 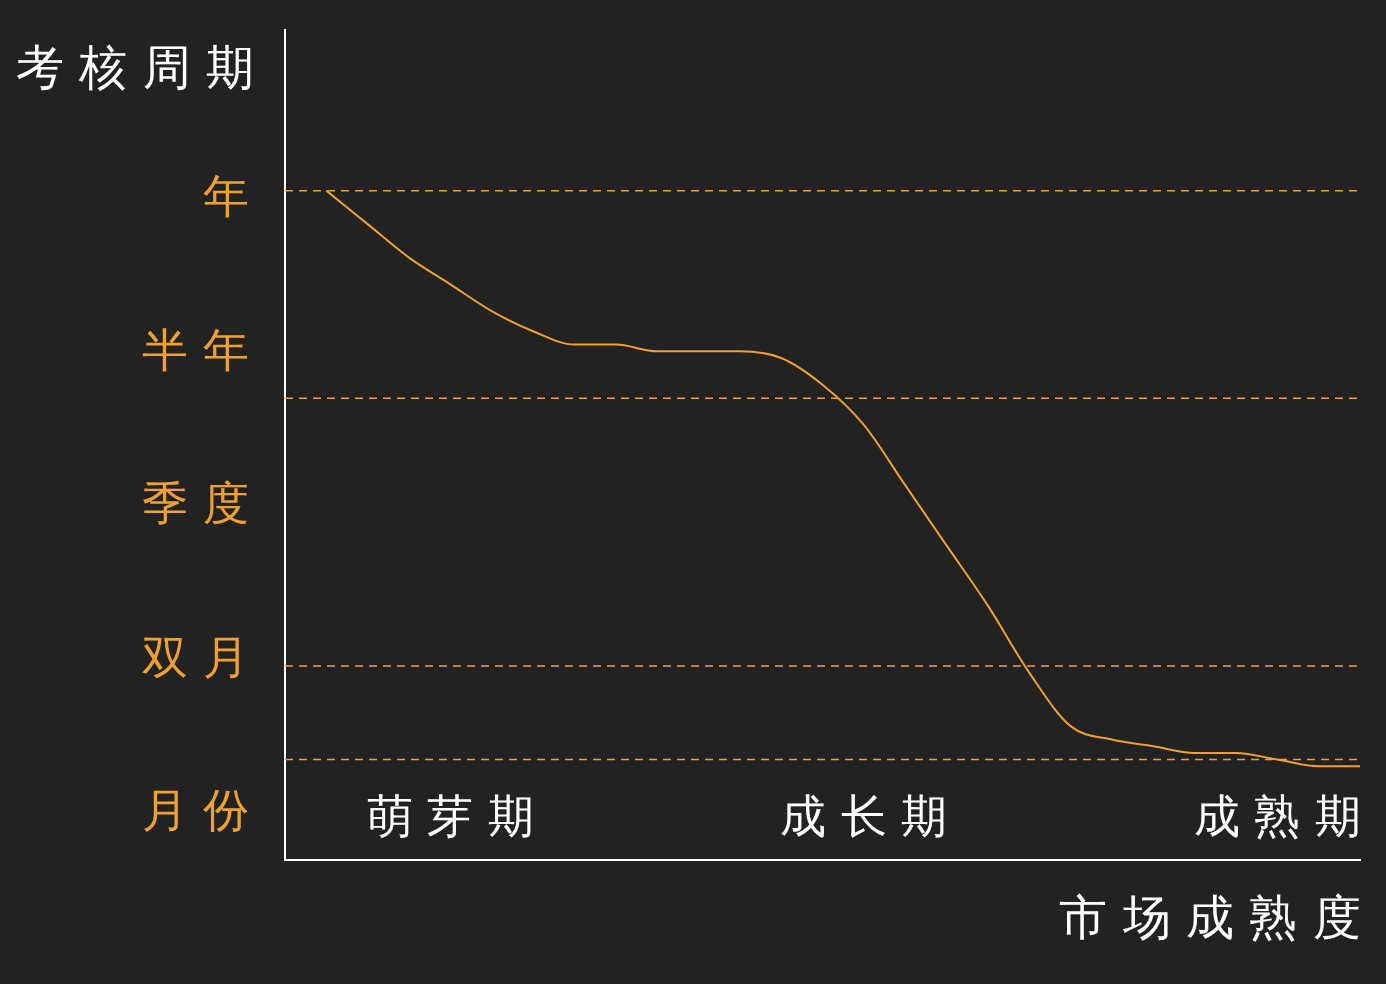 I want to click on x-tick-label: 成 长 期, so click(x=864, y=815).